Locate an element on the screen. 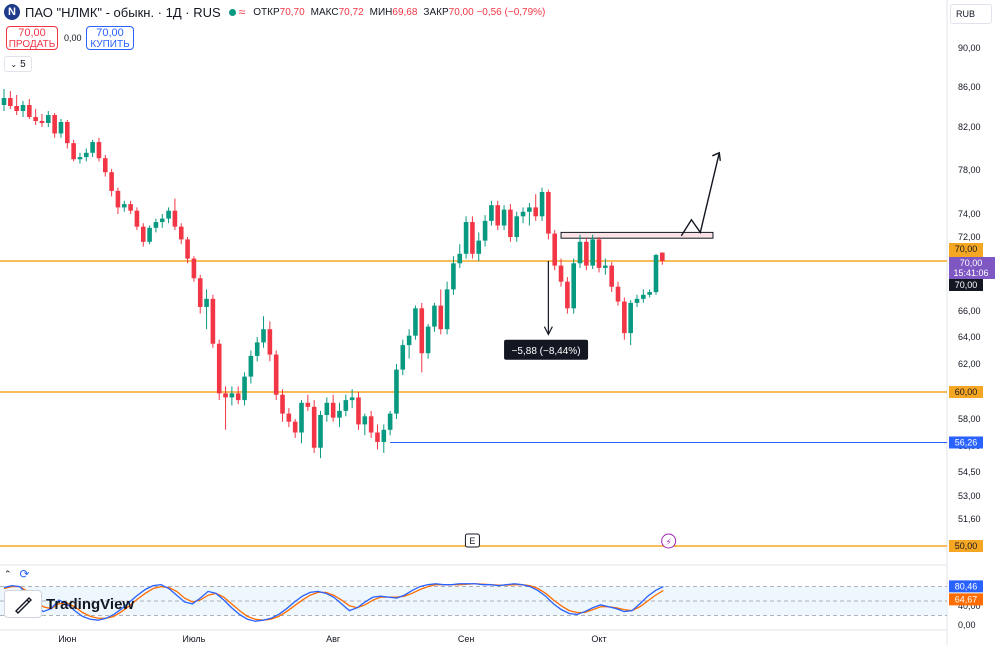 Image resolution: width=1000 pixels, height=645 pixels. ohlc-item: ЗАКР70,00 −0,56 (−0,79%) is located at coordinates (484, 12).